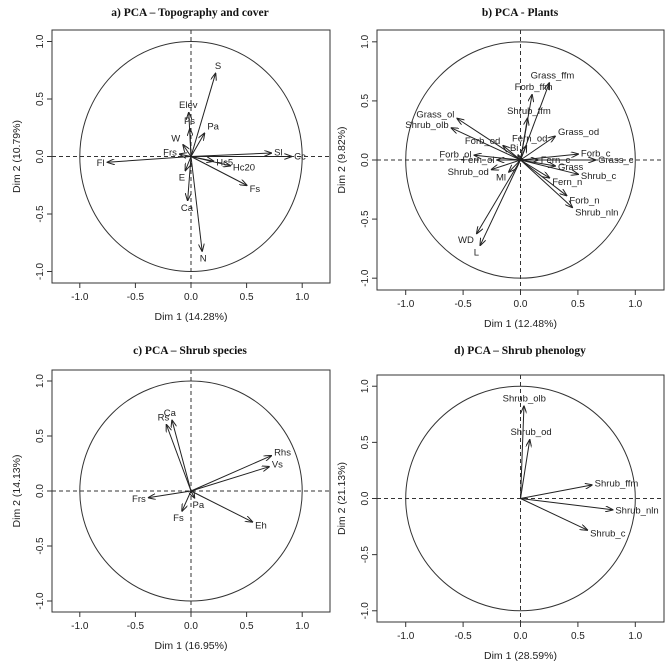 The image size is (667, 664). Describe the element at coordinates (553, 76) in the screenshot. I see `vector-label: Grass_ffm` at that location.